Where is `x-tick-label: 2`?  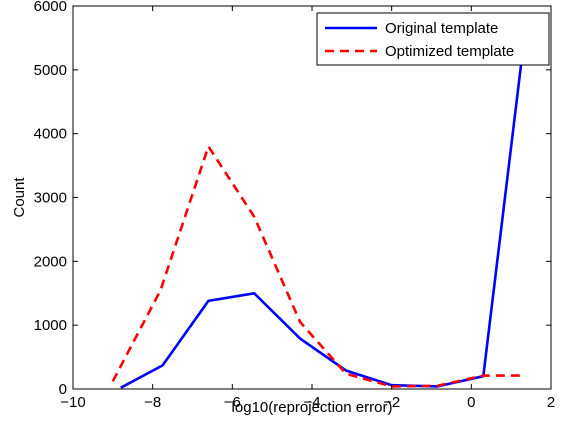 x-tick-label: 2 is located at coordinates (551, 402).